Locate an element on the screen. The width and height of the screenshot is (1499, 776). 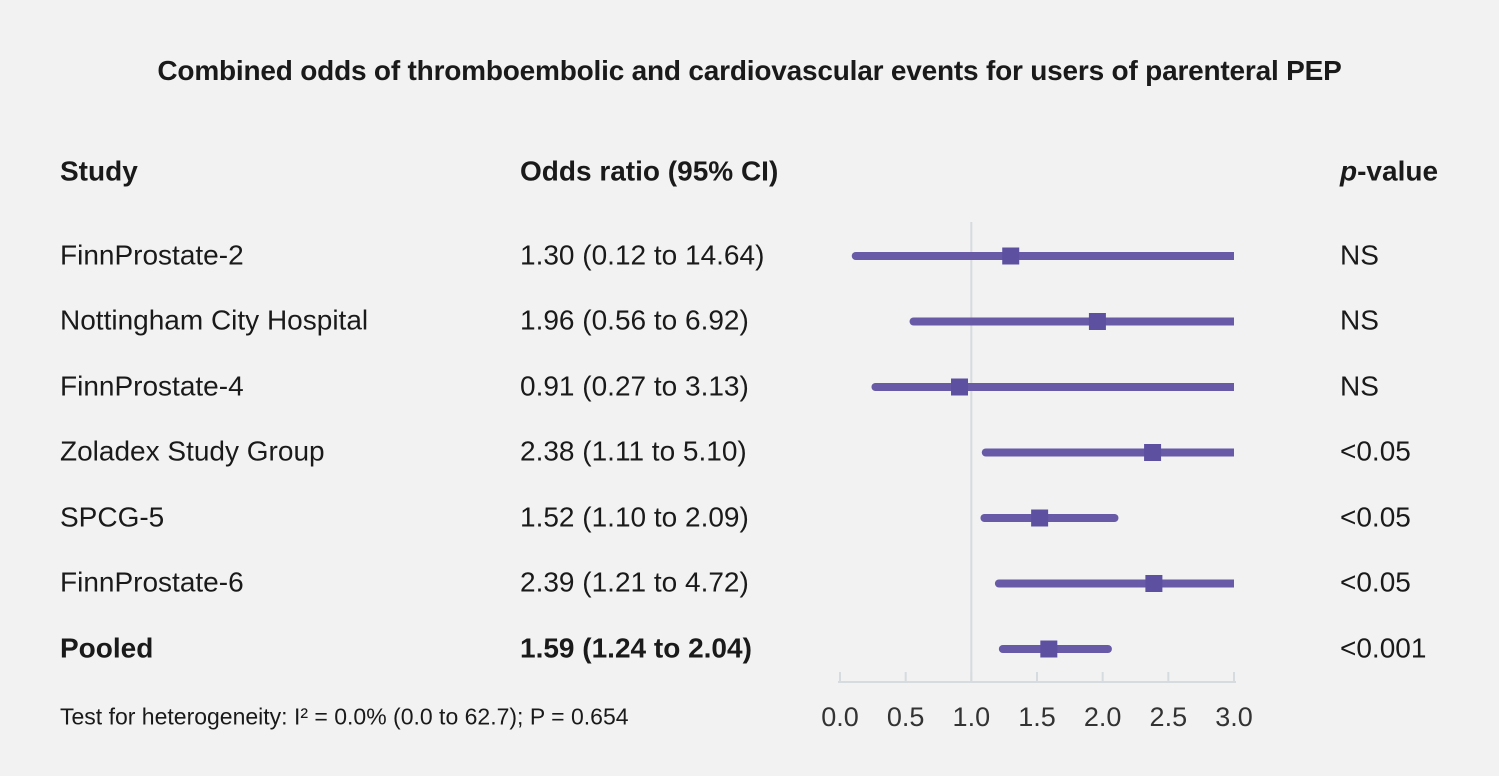
odds-ratio-ci-text: 1.96 (0.56 to 6.92) is located at coordinates (634, 320).